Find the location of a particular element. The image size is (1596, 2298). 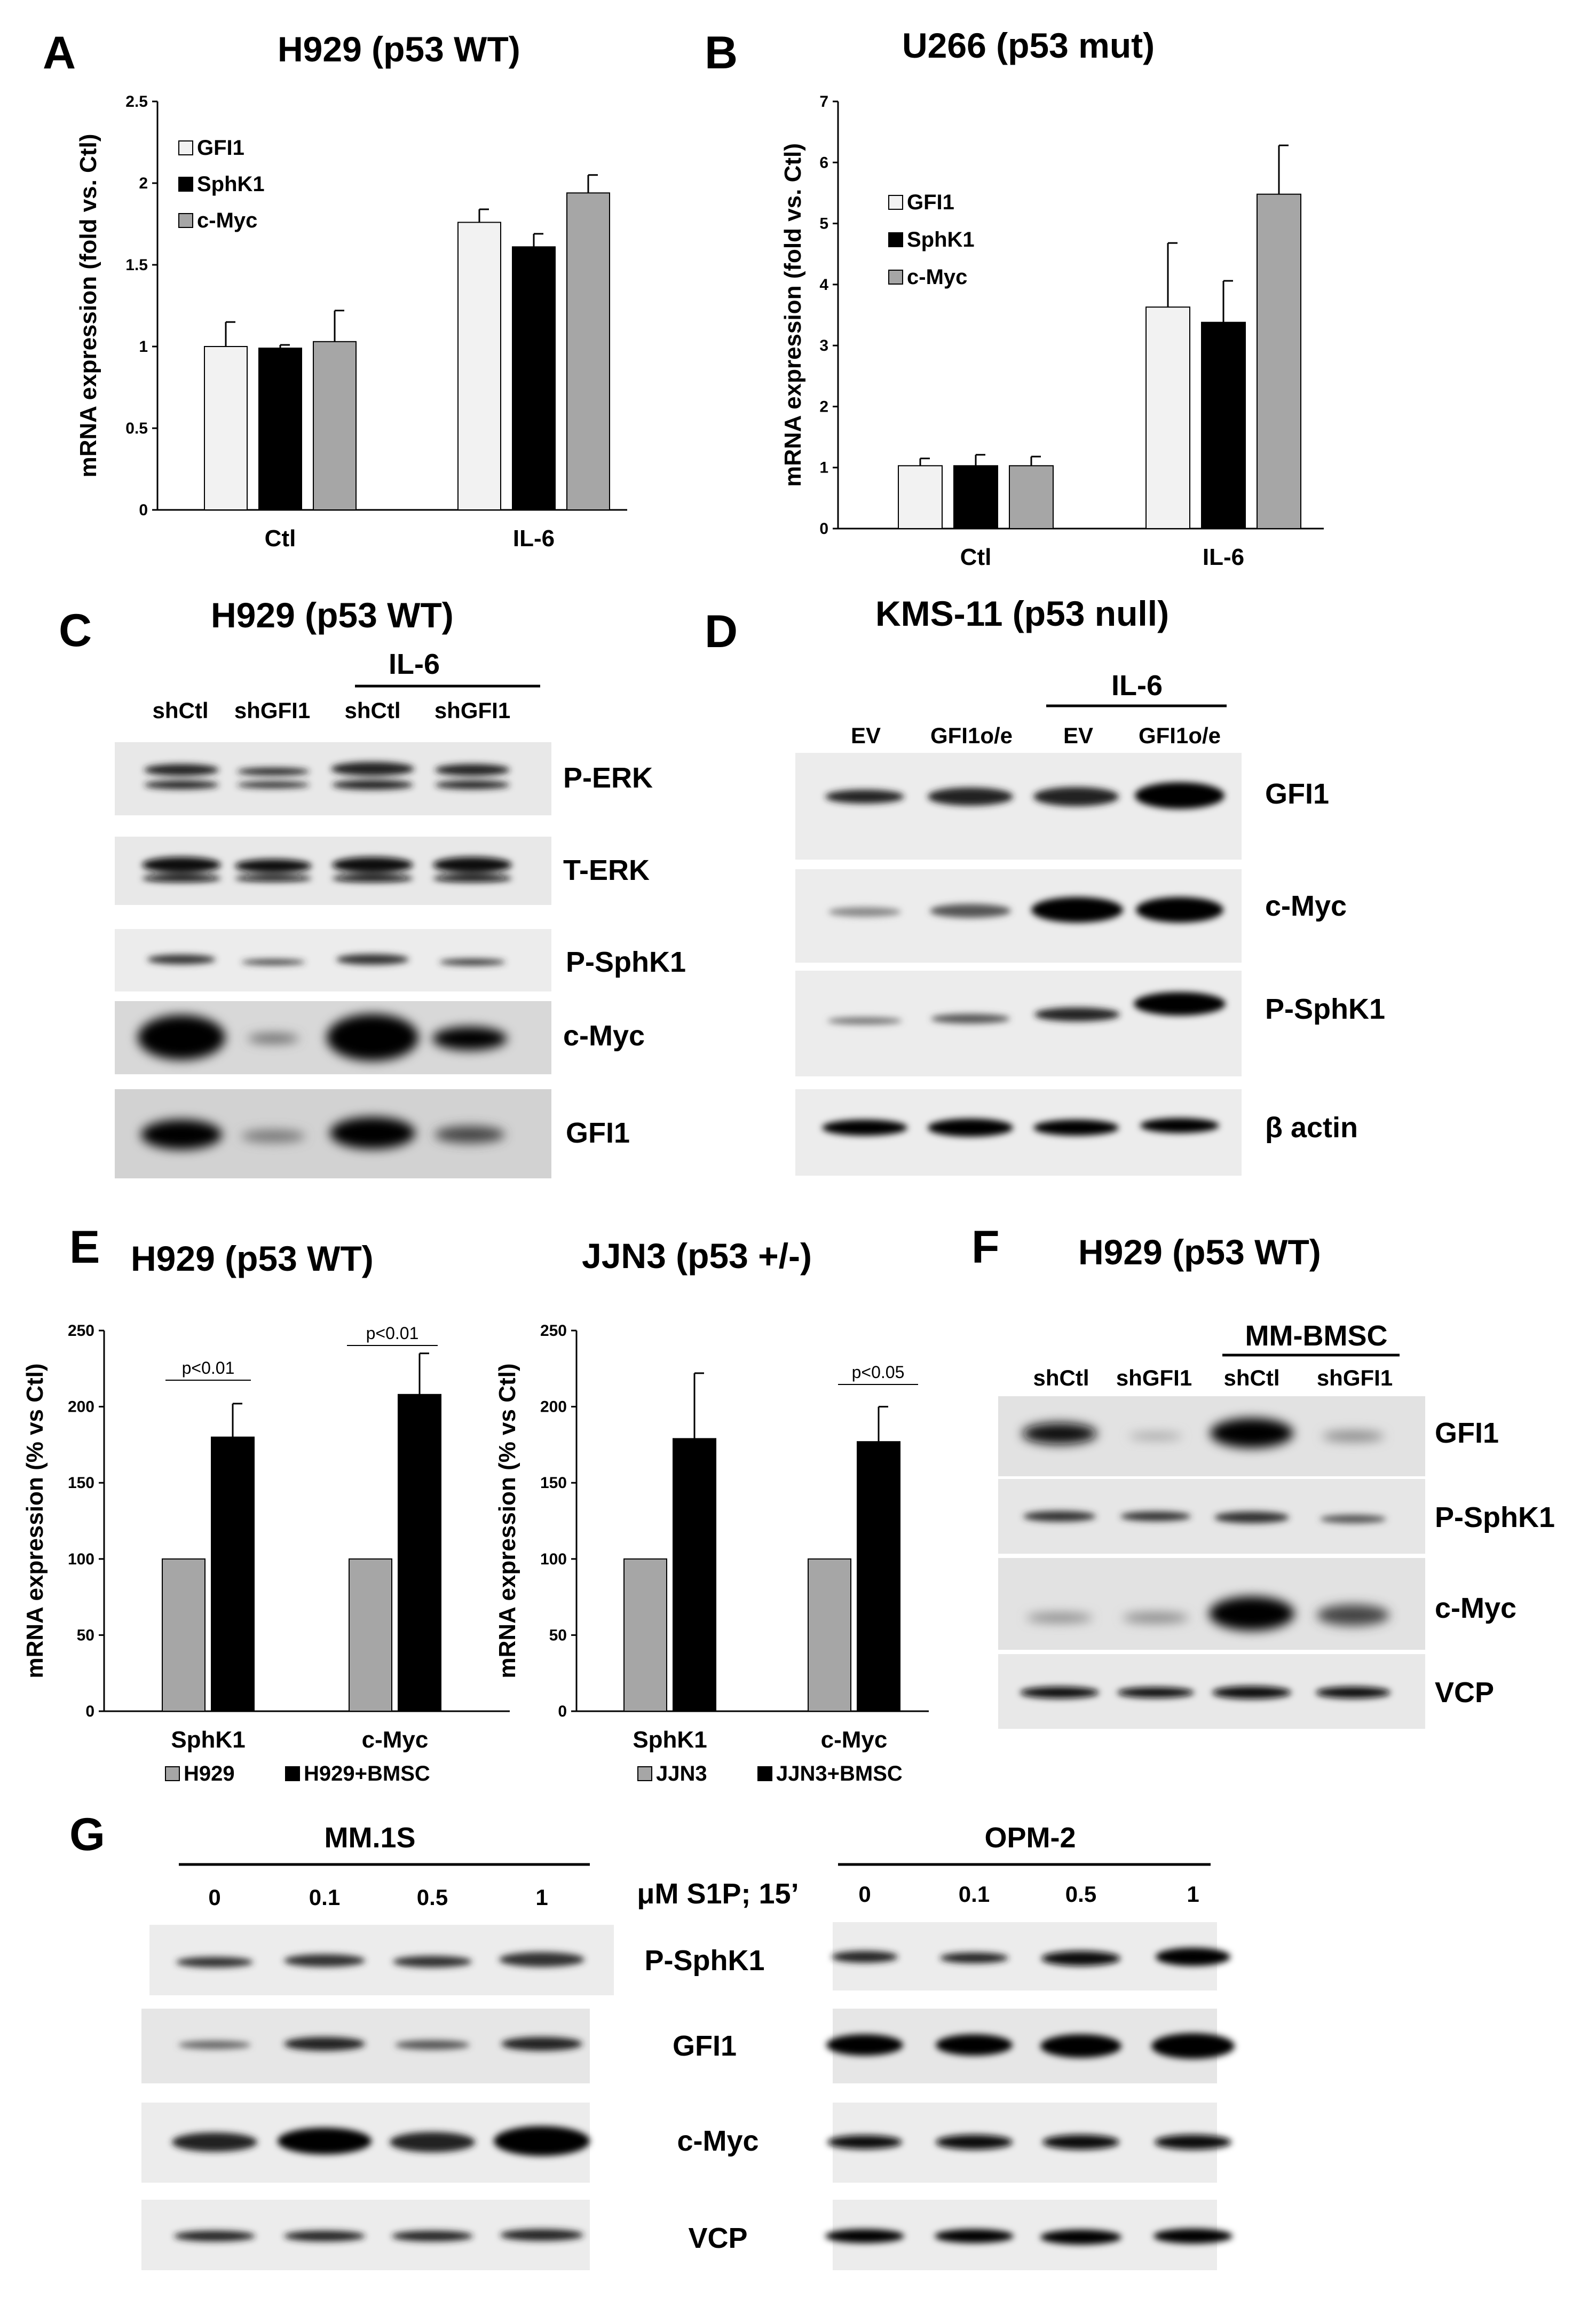

legend-label: H929 is located at coordinates (210, 1774).